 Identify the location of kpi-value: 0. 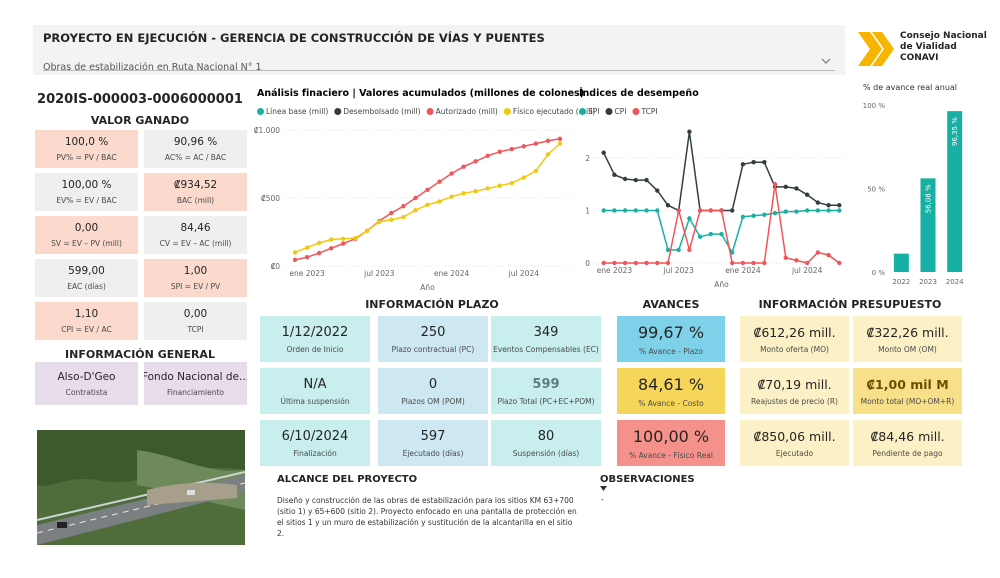
(433, 384).